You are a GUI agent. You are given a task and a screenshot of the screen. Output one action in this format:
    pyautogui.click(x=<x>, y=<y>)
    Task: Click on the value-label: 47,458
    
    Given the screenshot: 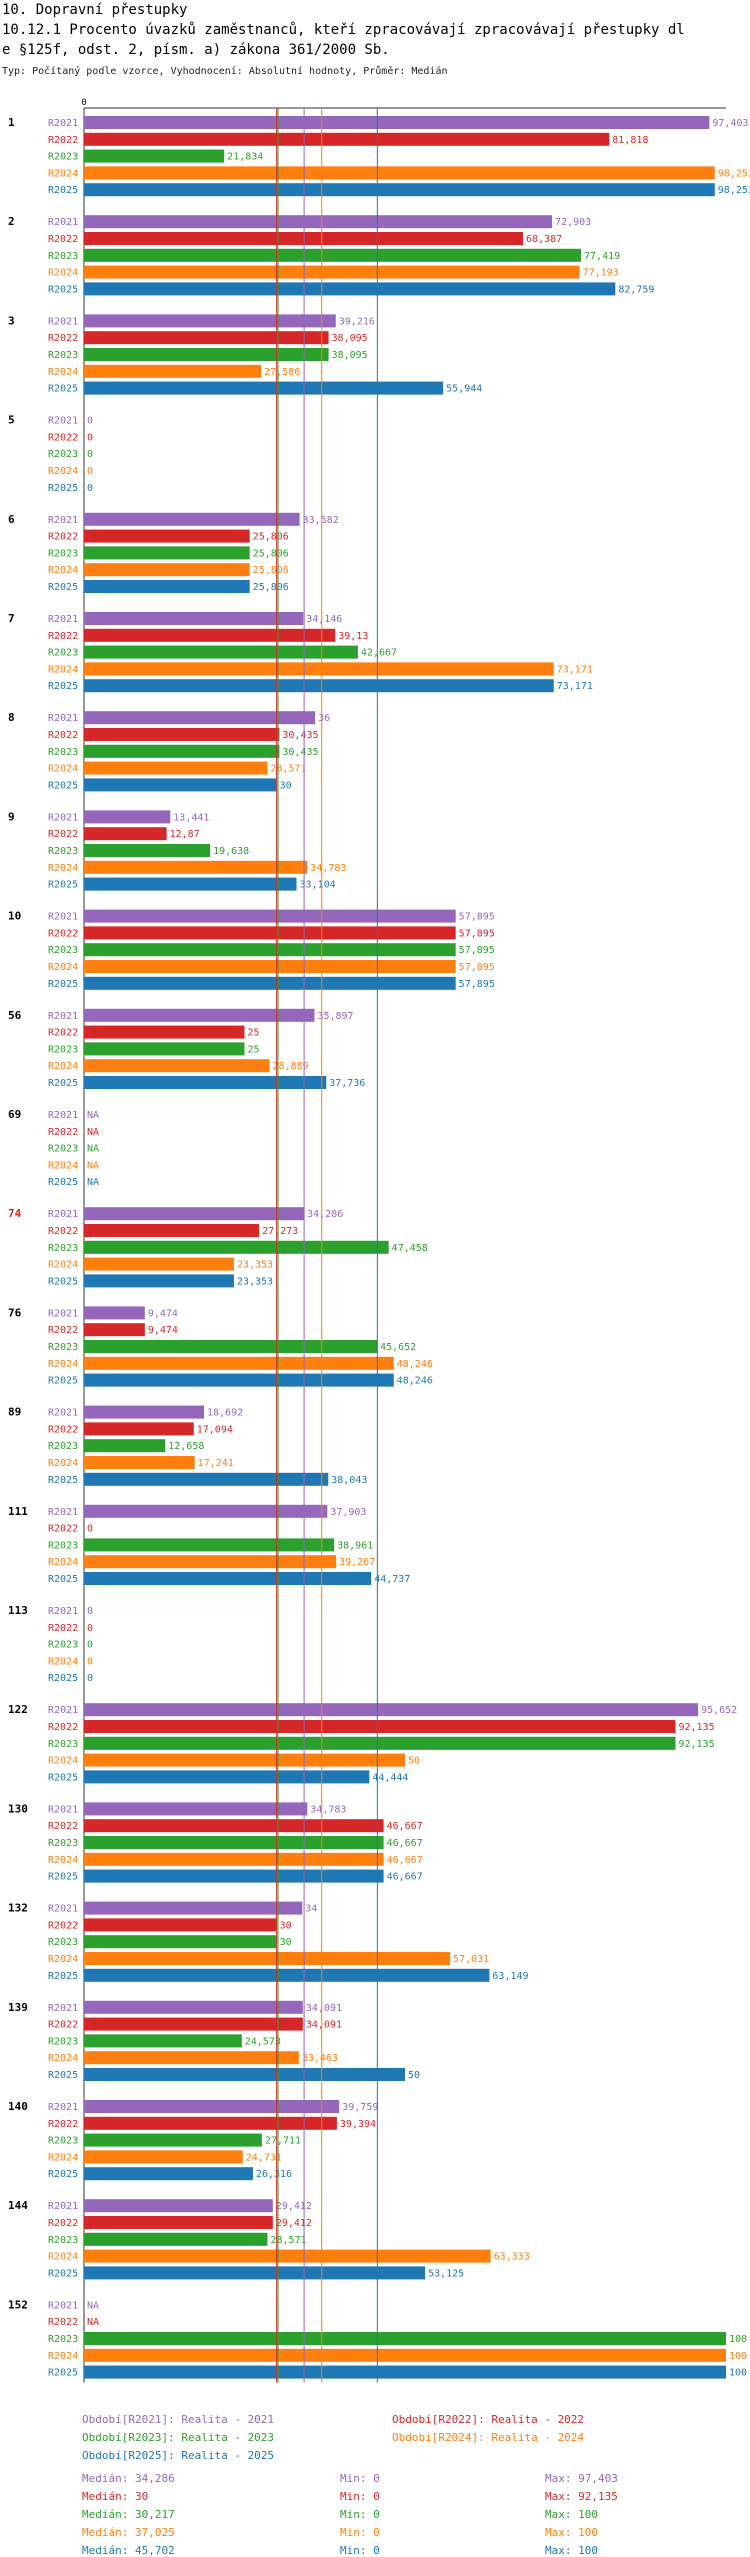 What is the action you would take?
    pyautogui.click(x=410, y=1248)
    